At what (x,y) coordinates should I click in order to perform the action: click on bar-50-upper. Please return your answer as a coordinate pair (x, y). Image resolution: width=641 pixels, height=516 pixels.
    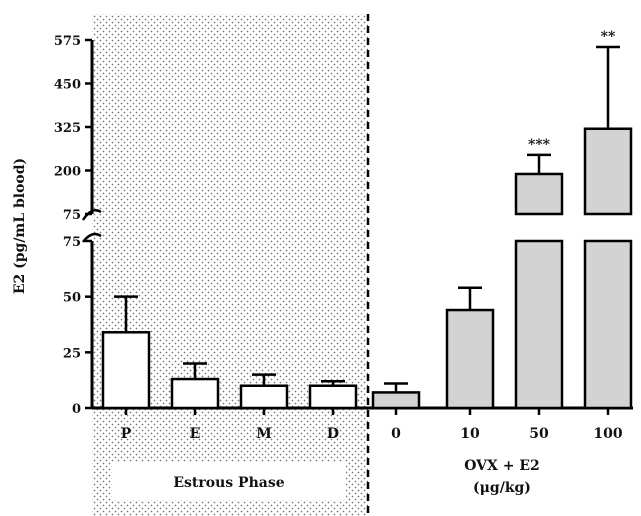
    Looking at the image, I should click on (539, 194).